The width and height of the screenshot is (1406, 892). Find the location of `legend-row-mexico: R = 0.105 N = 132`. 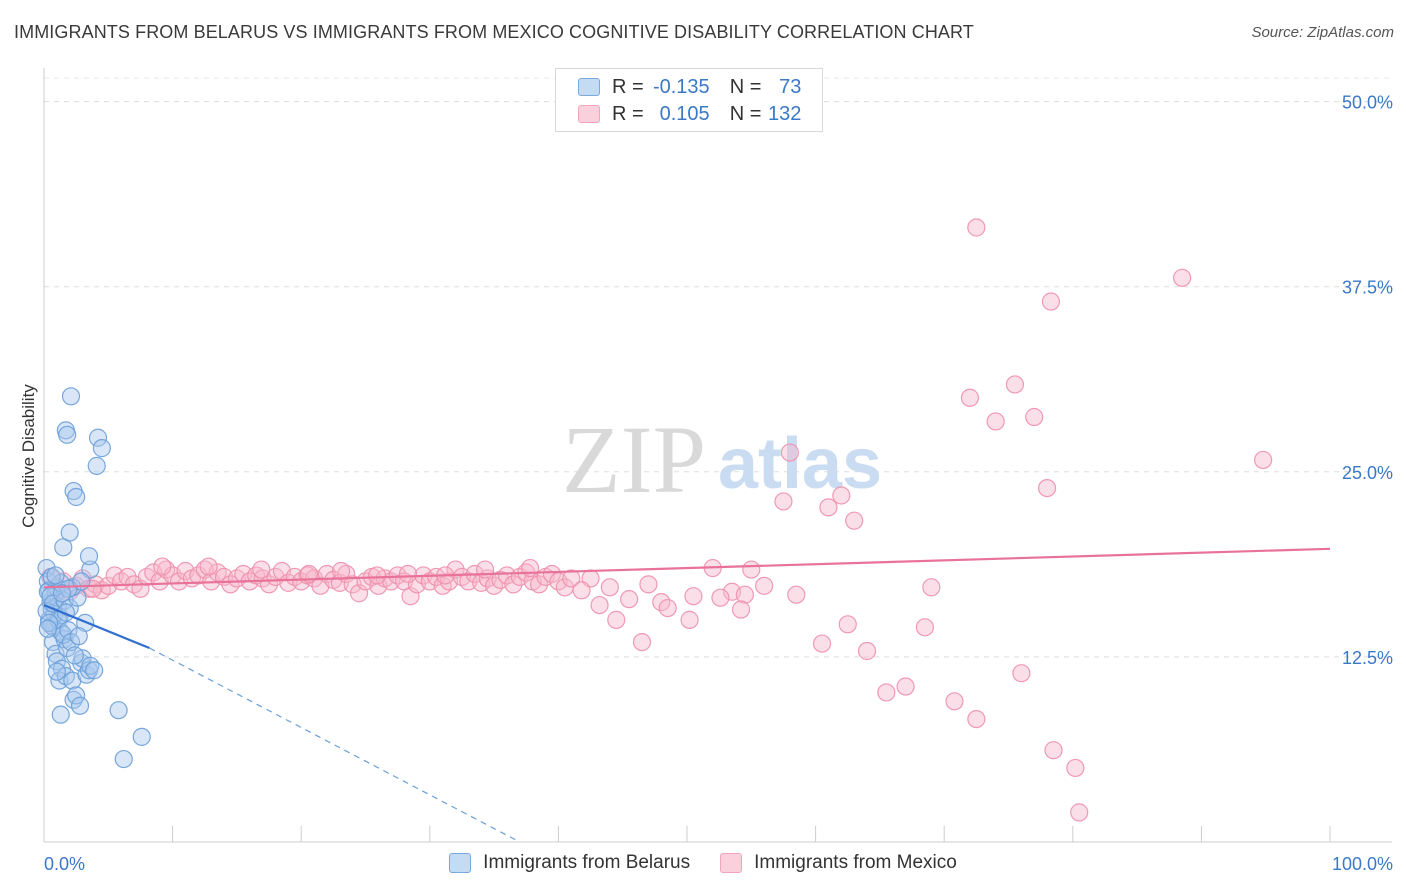

legend-row-mexico: R = 0.105 N = 132 is located at coordinates (689, 114).